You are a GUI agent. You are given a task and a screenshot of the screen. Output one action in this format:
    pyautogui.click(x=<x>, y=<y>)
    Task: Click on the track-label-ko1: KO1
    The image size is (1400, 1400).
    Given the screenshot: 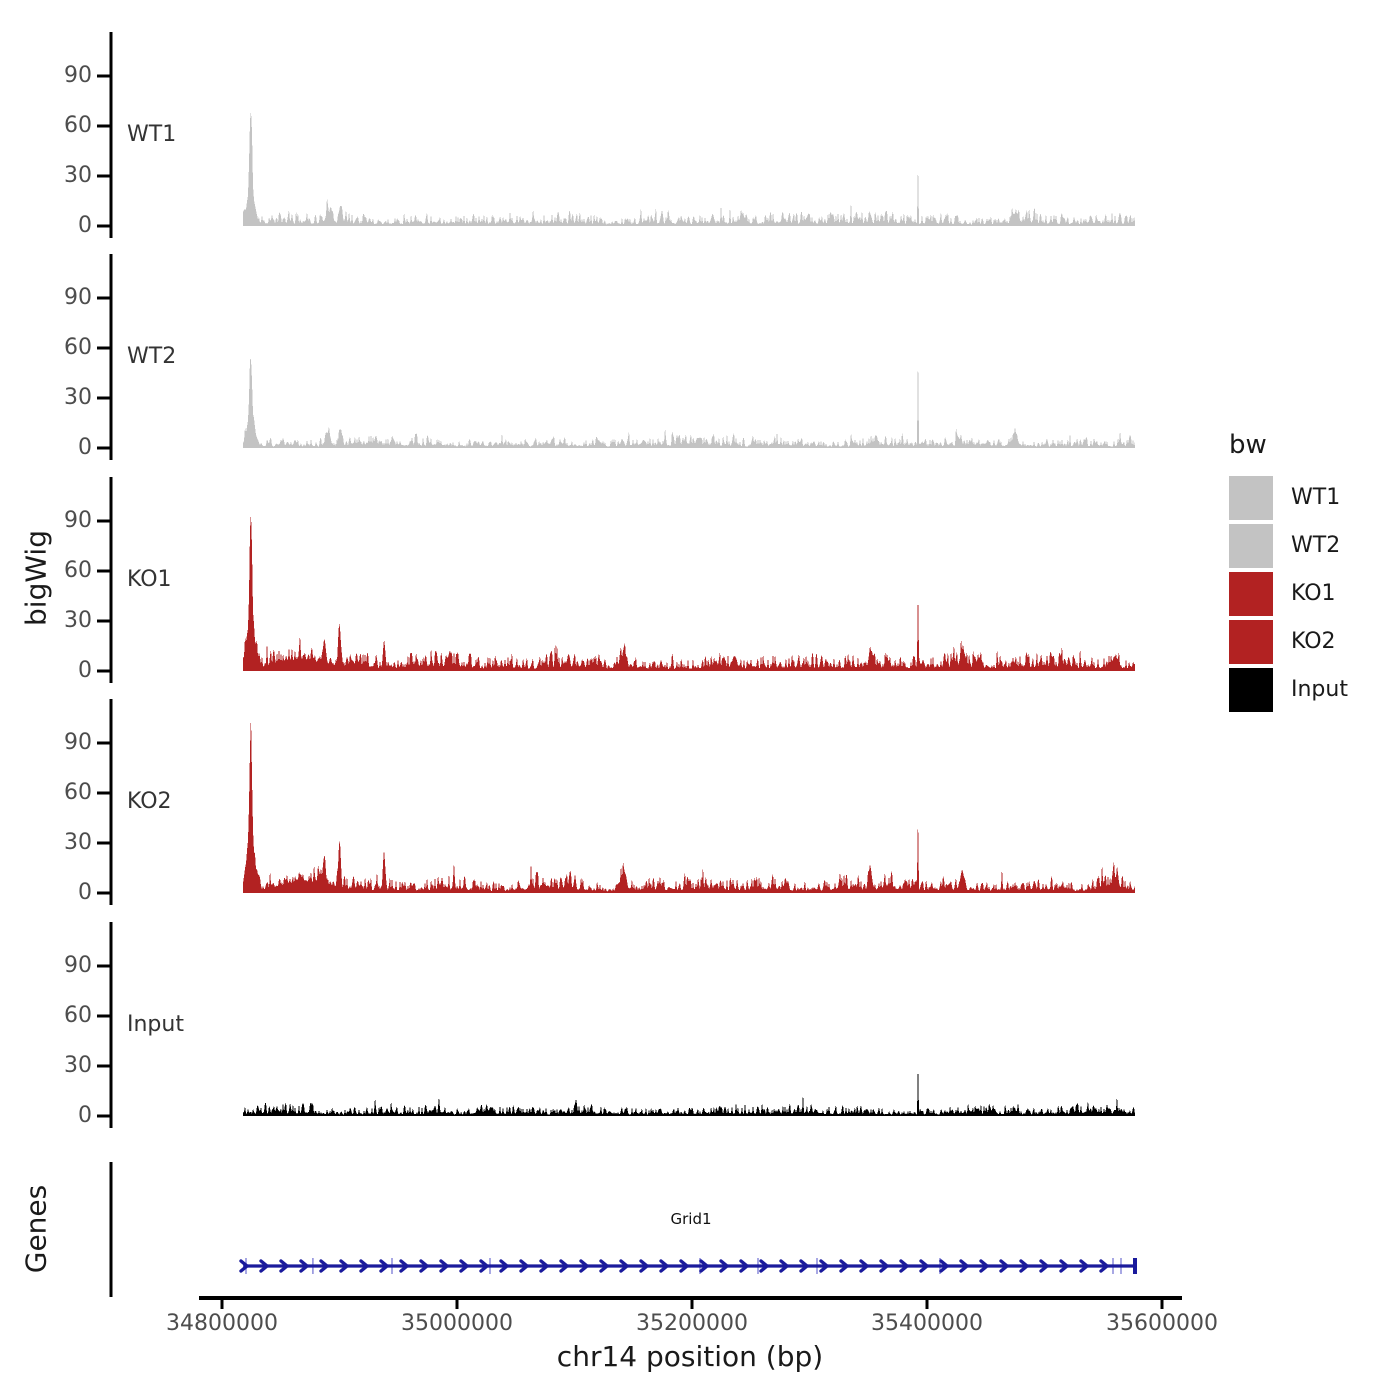 What is the action you would take?
    pyautogui.click(x=149, y=579)
    